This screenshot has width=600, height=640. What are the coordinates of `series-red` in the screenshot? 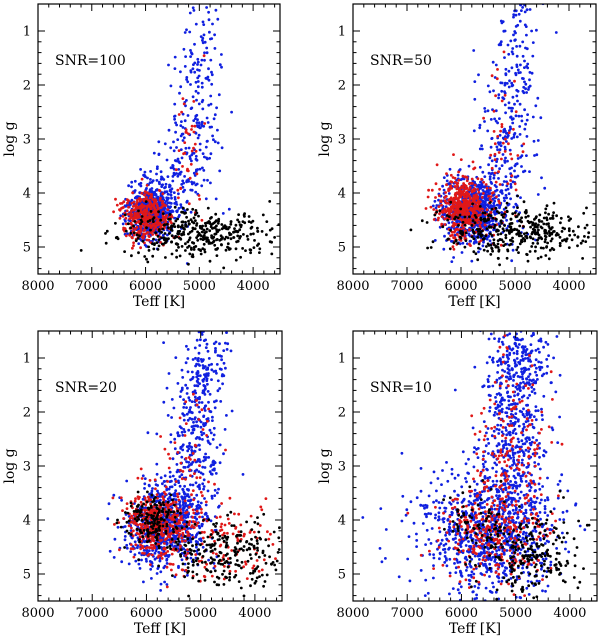 It's located at (475, 150).